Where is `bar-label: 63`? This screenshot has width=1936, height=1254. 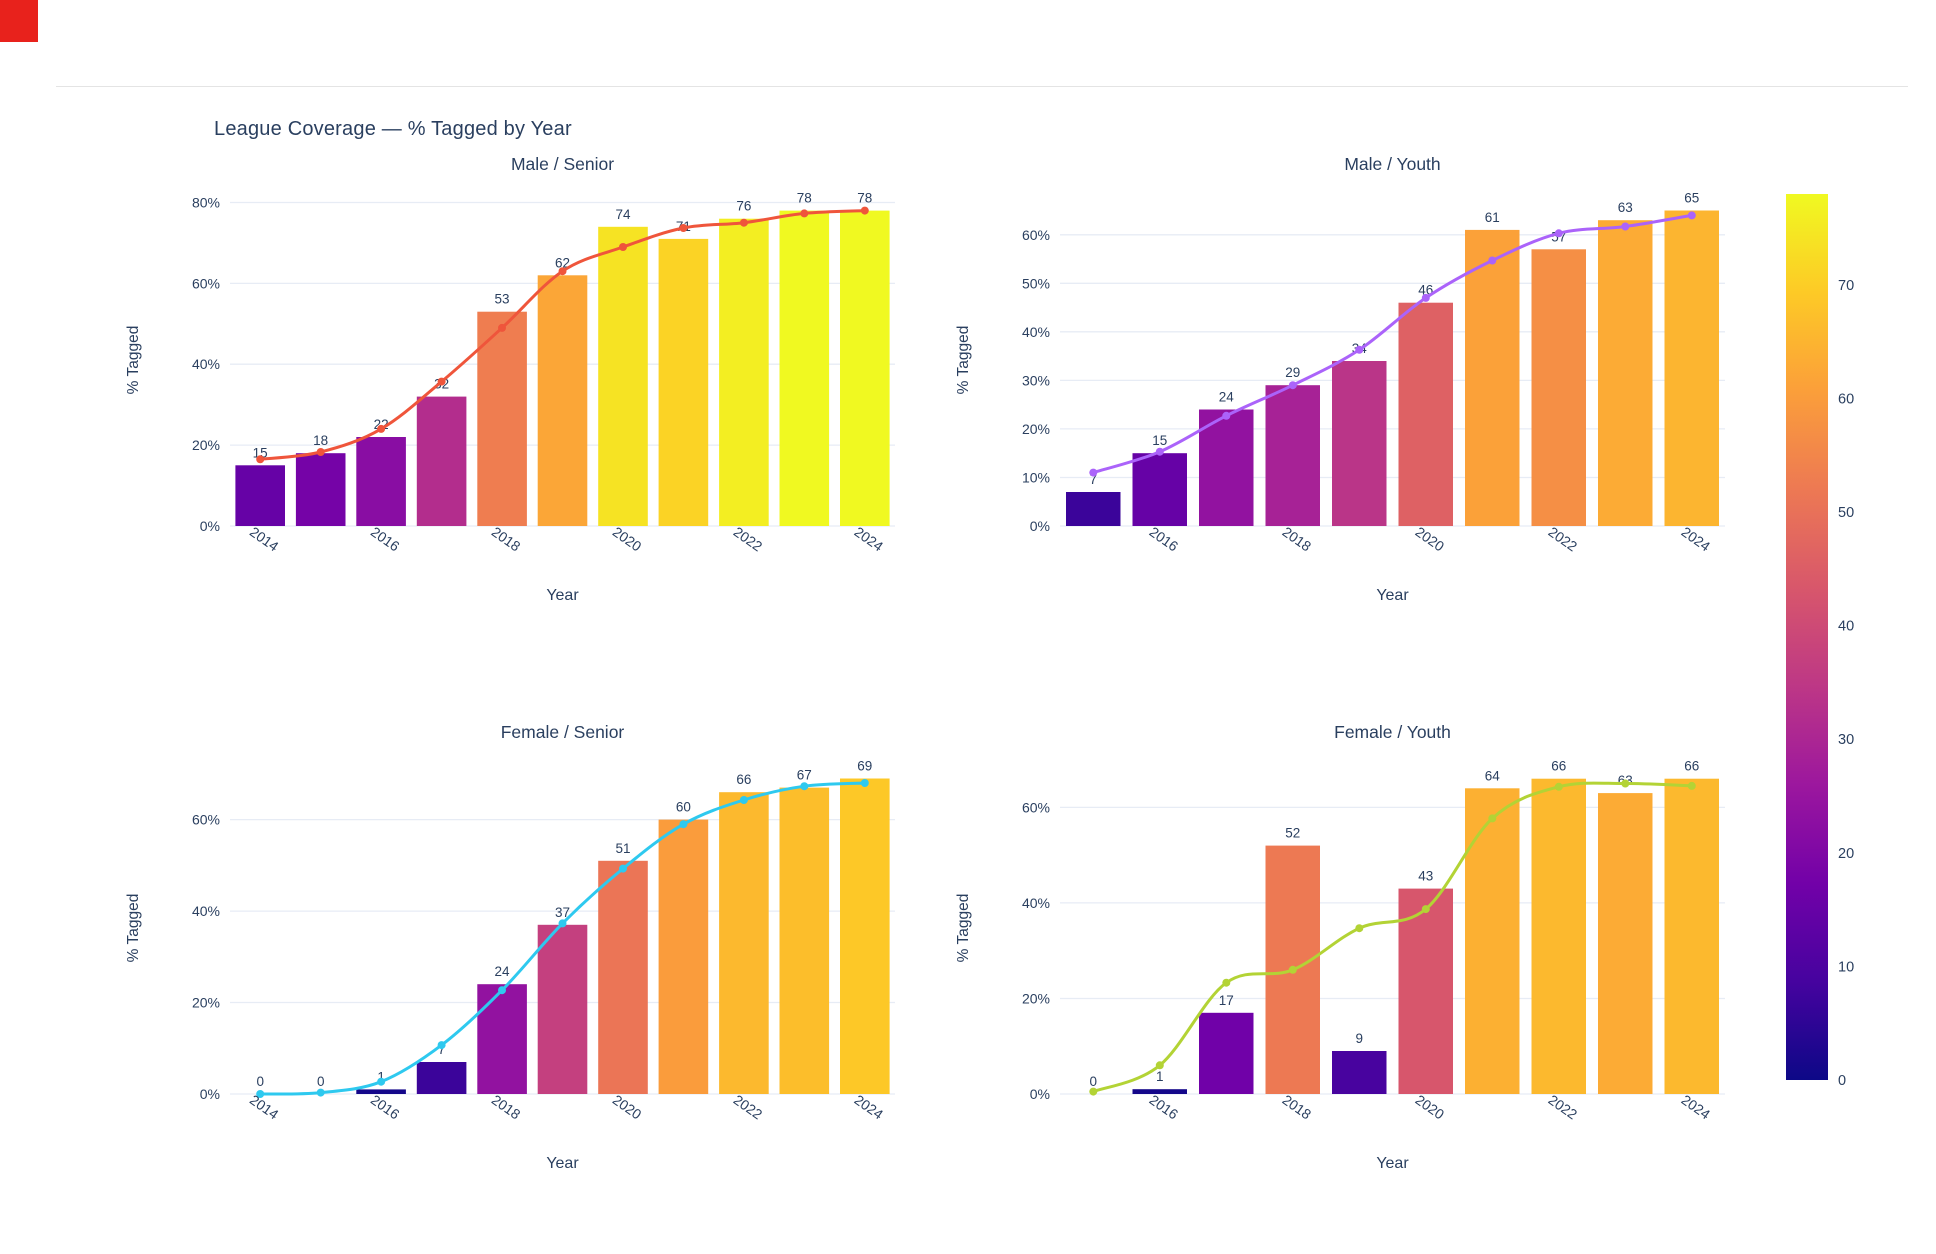
bar-label: 63 is located at coordinates (1625, 207).